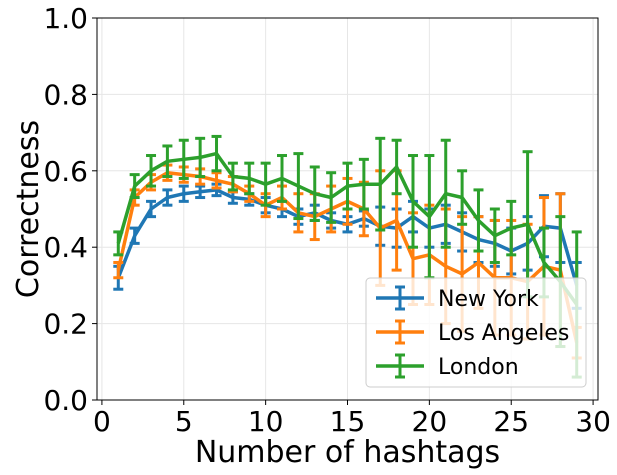 This screenshot has width=617, height=475. Describe the element at coordinates (430, 421) in the screenshot. I see `x-tick-label: 20` at that location.